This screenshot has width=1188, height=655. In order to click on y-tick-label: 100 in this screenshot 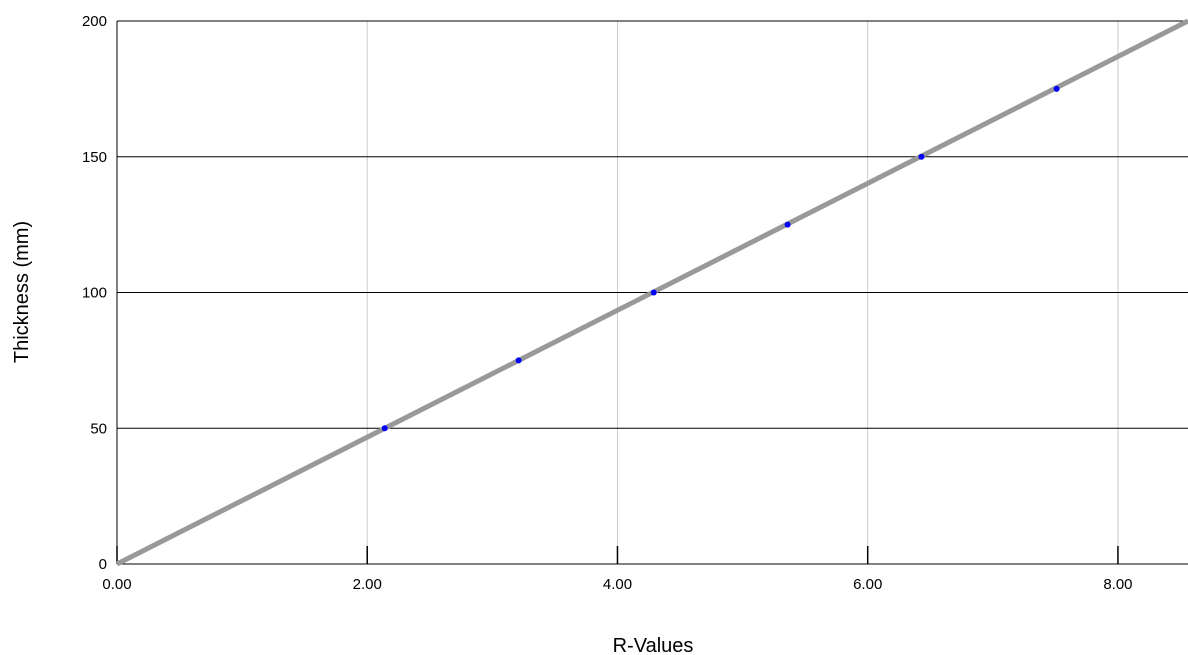, I will do `click(94, 293)`.